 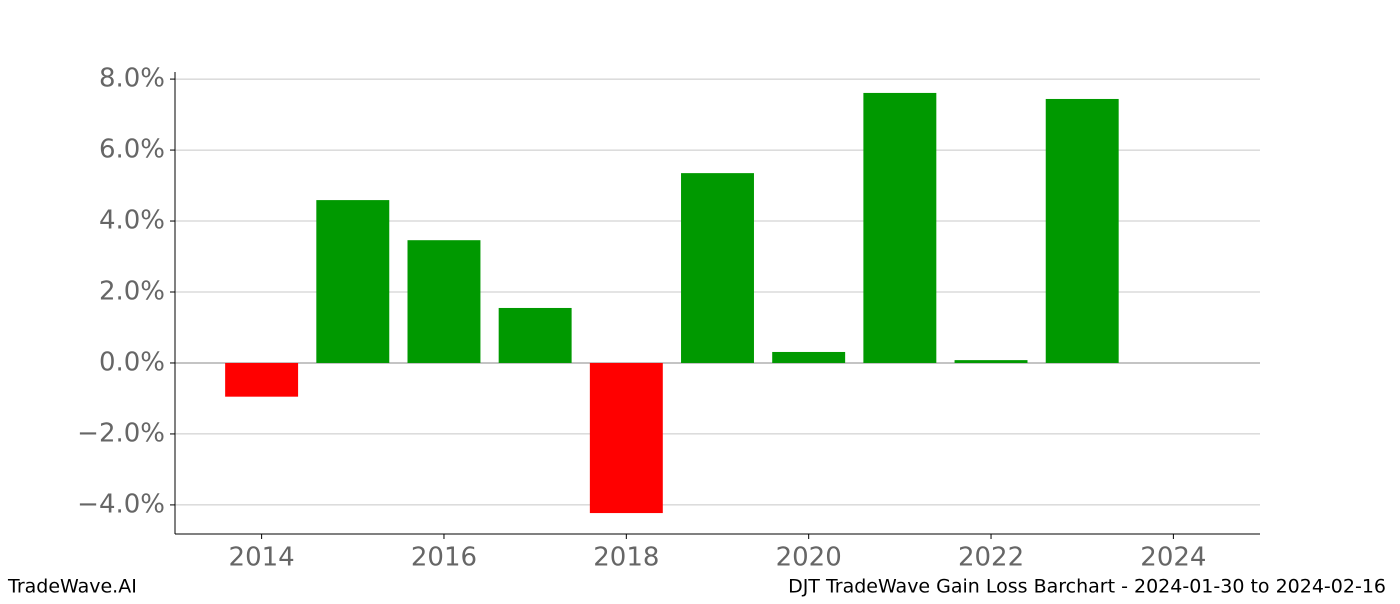 I want to click on y-tick-label: 6.0%, so click(x=132, y=150).